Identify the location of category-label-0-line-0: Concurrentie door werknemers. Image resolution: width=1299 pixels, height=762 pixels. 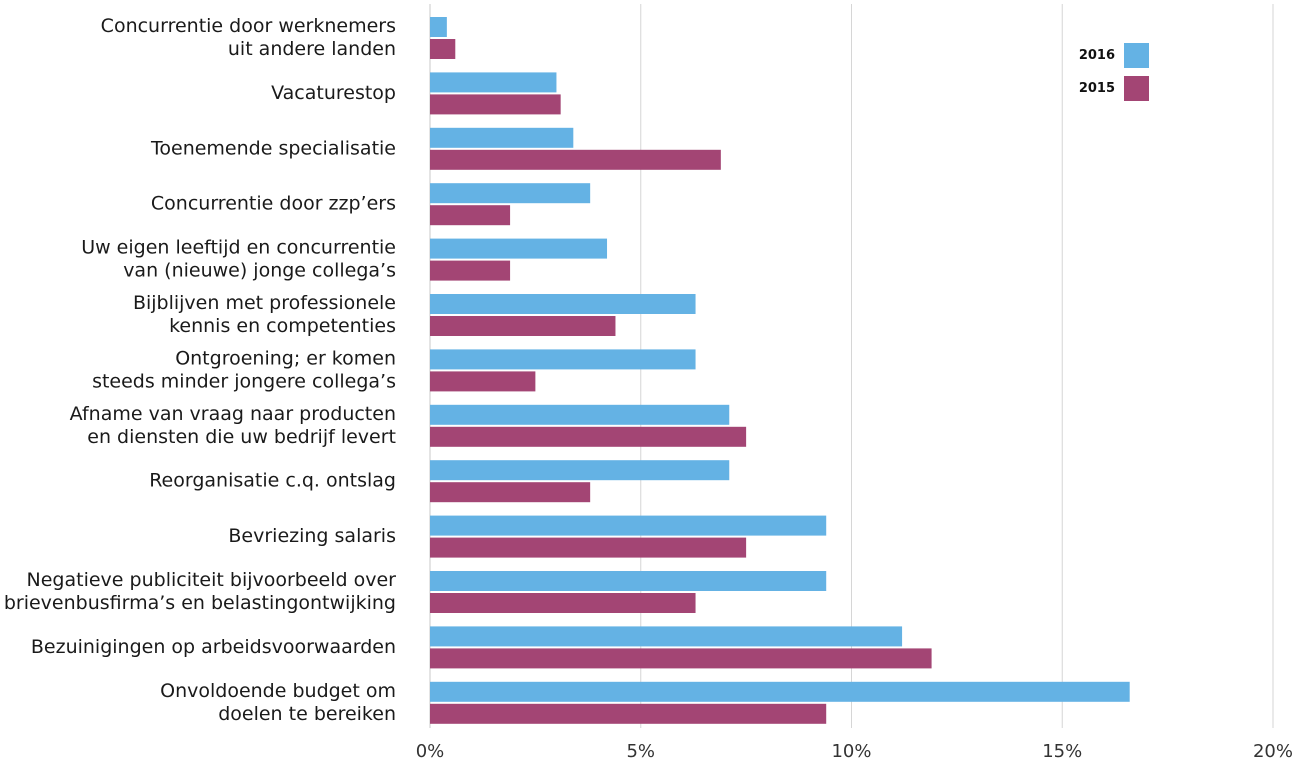
(248, 26).